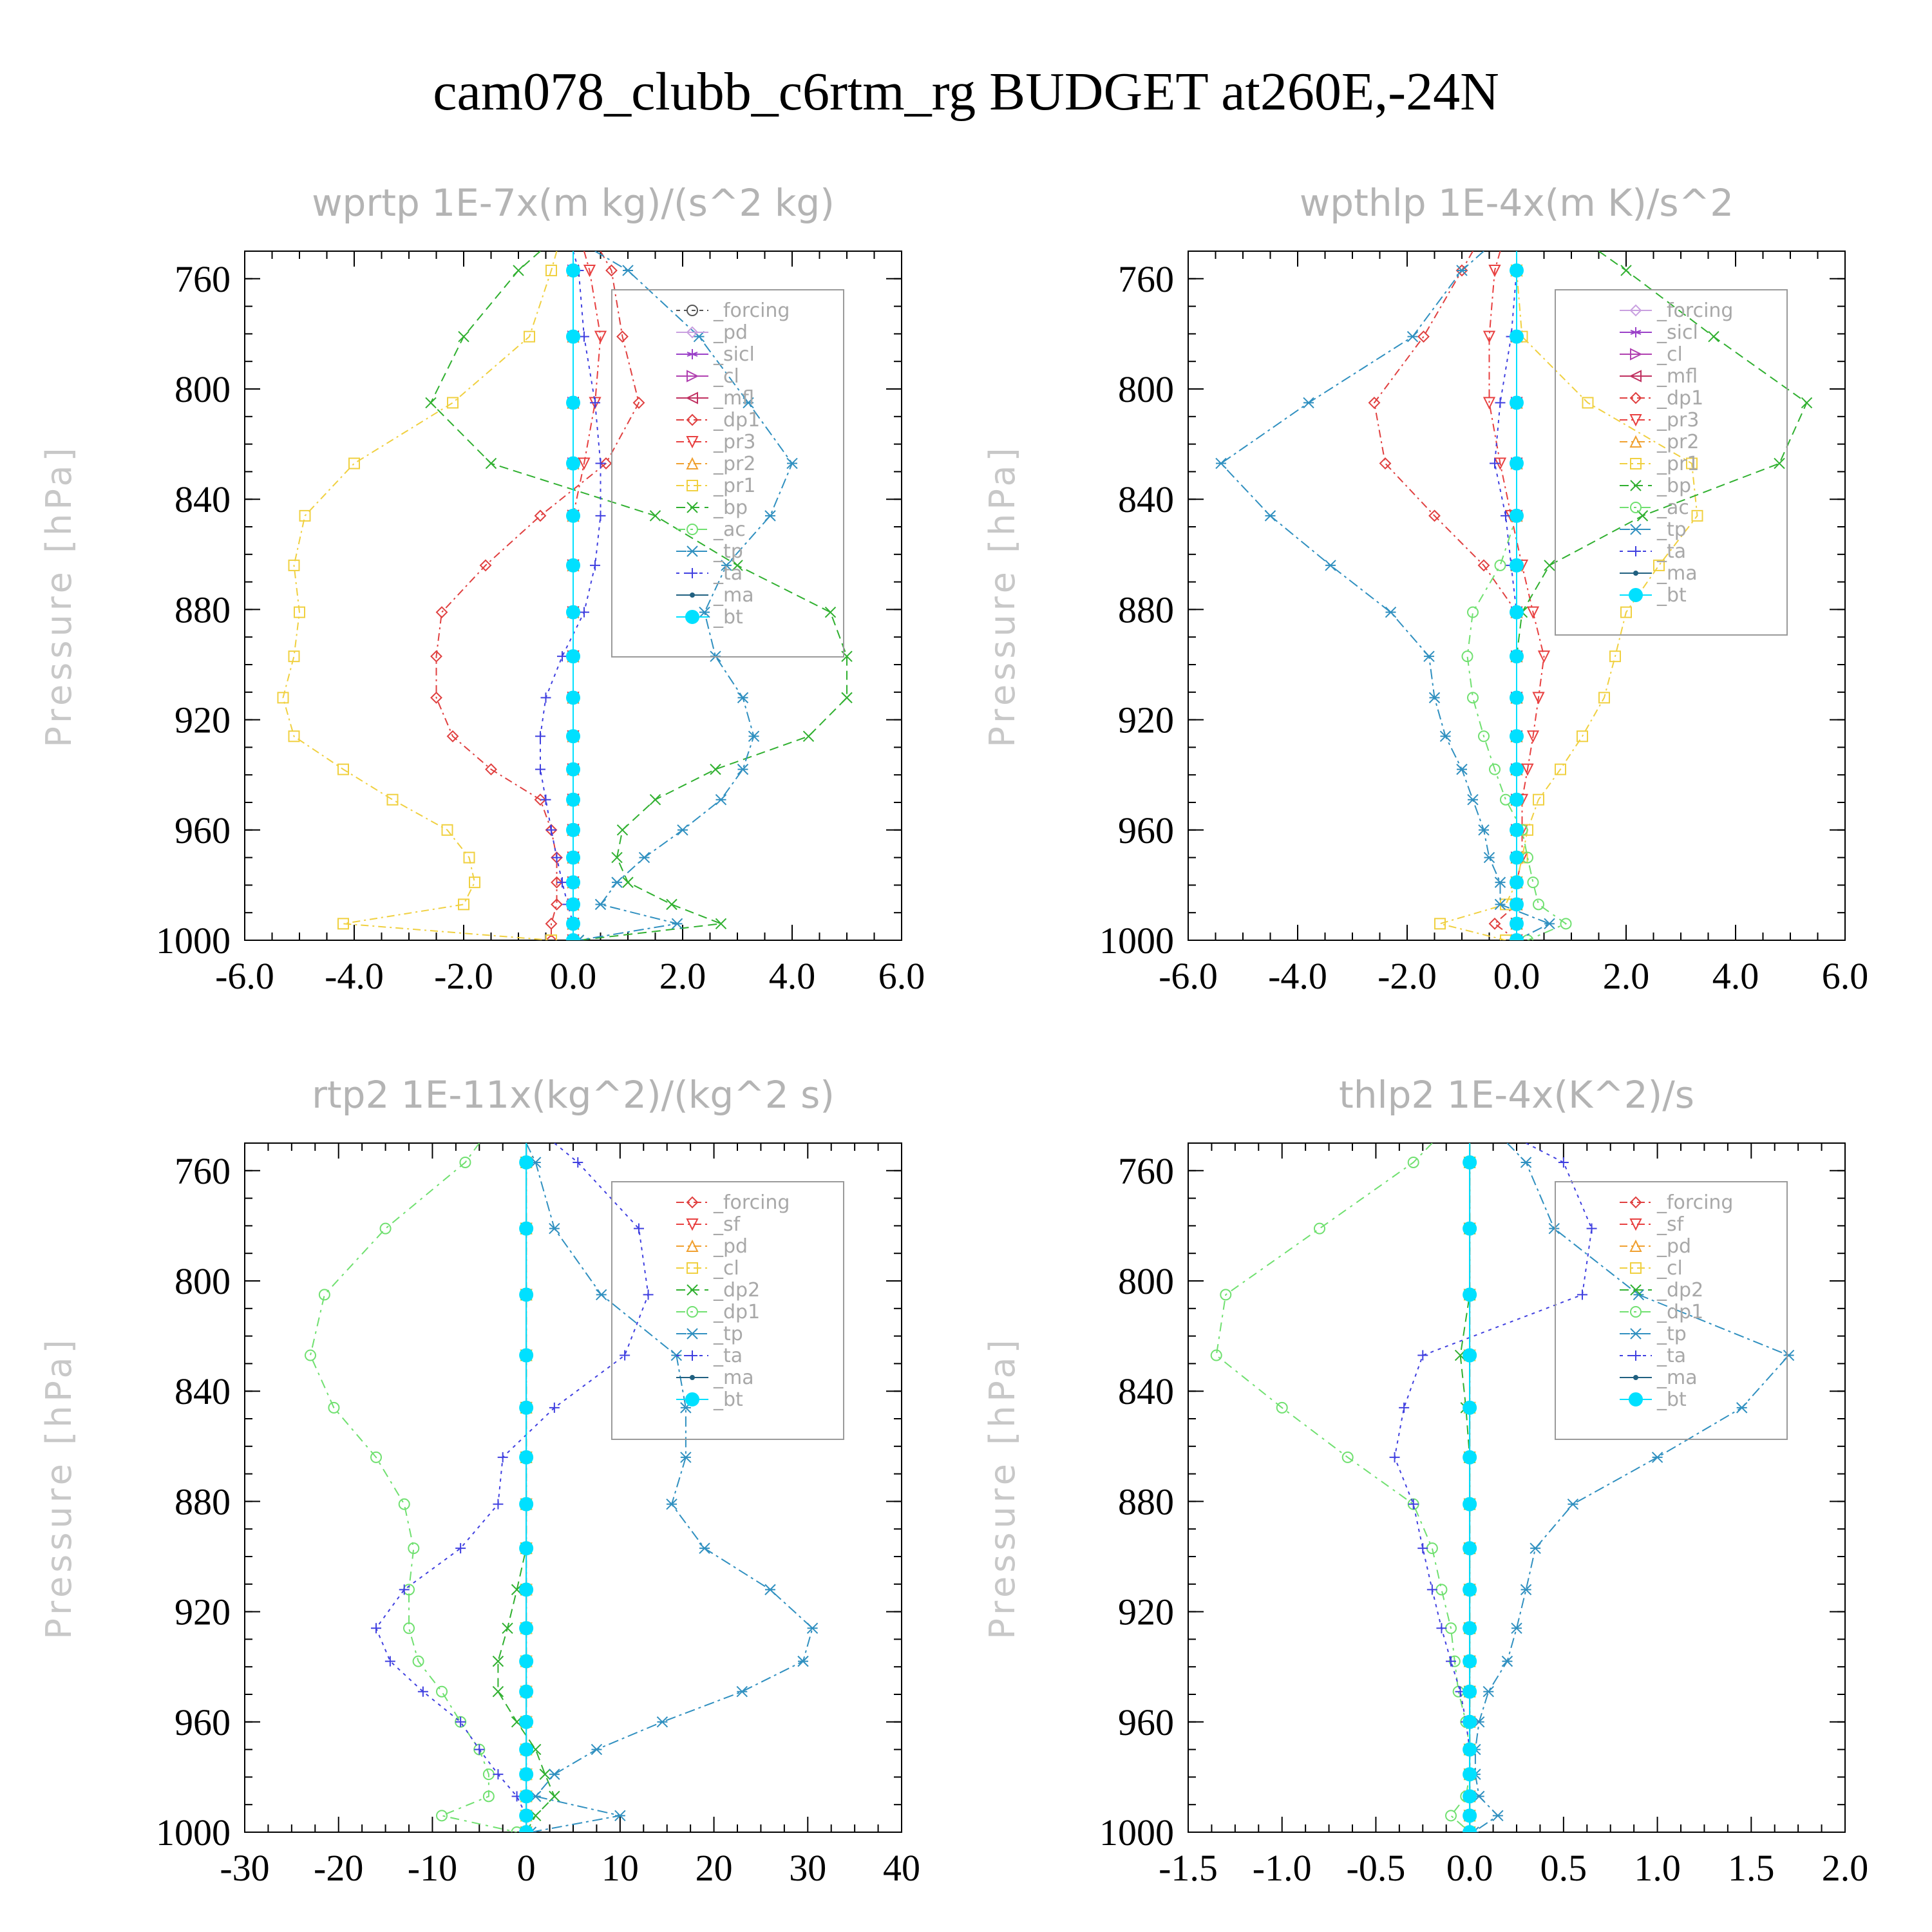  What do you see at coordinates (1189, 1868) in the screenshot?
I see `x-tick-label: -1.5` at bounding box center [1189, 1868].